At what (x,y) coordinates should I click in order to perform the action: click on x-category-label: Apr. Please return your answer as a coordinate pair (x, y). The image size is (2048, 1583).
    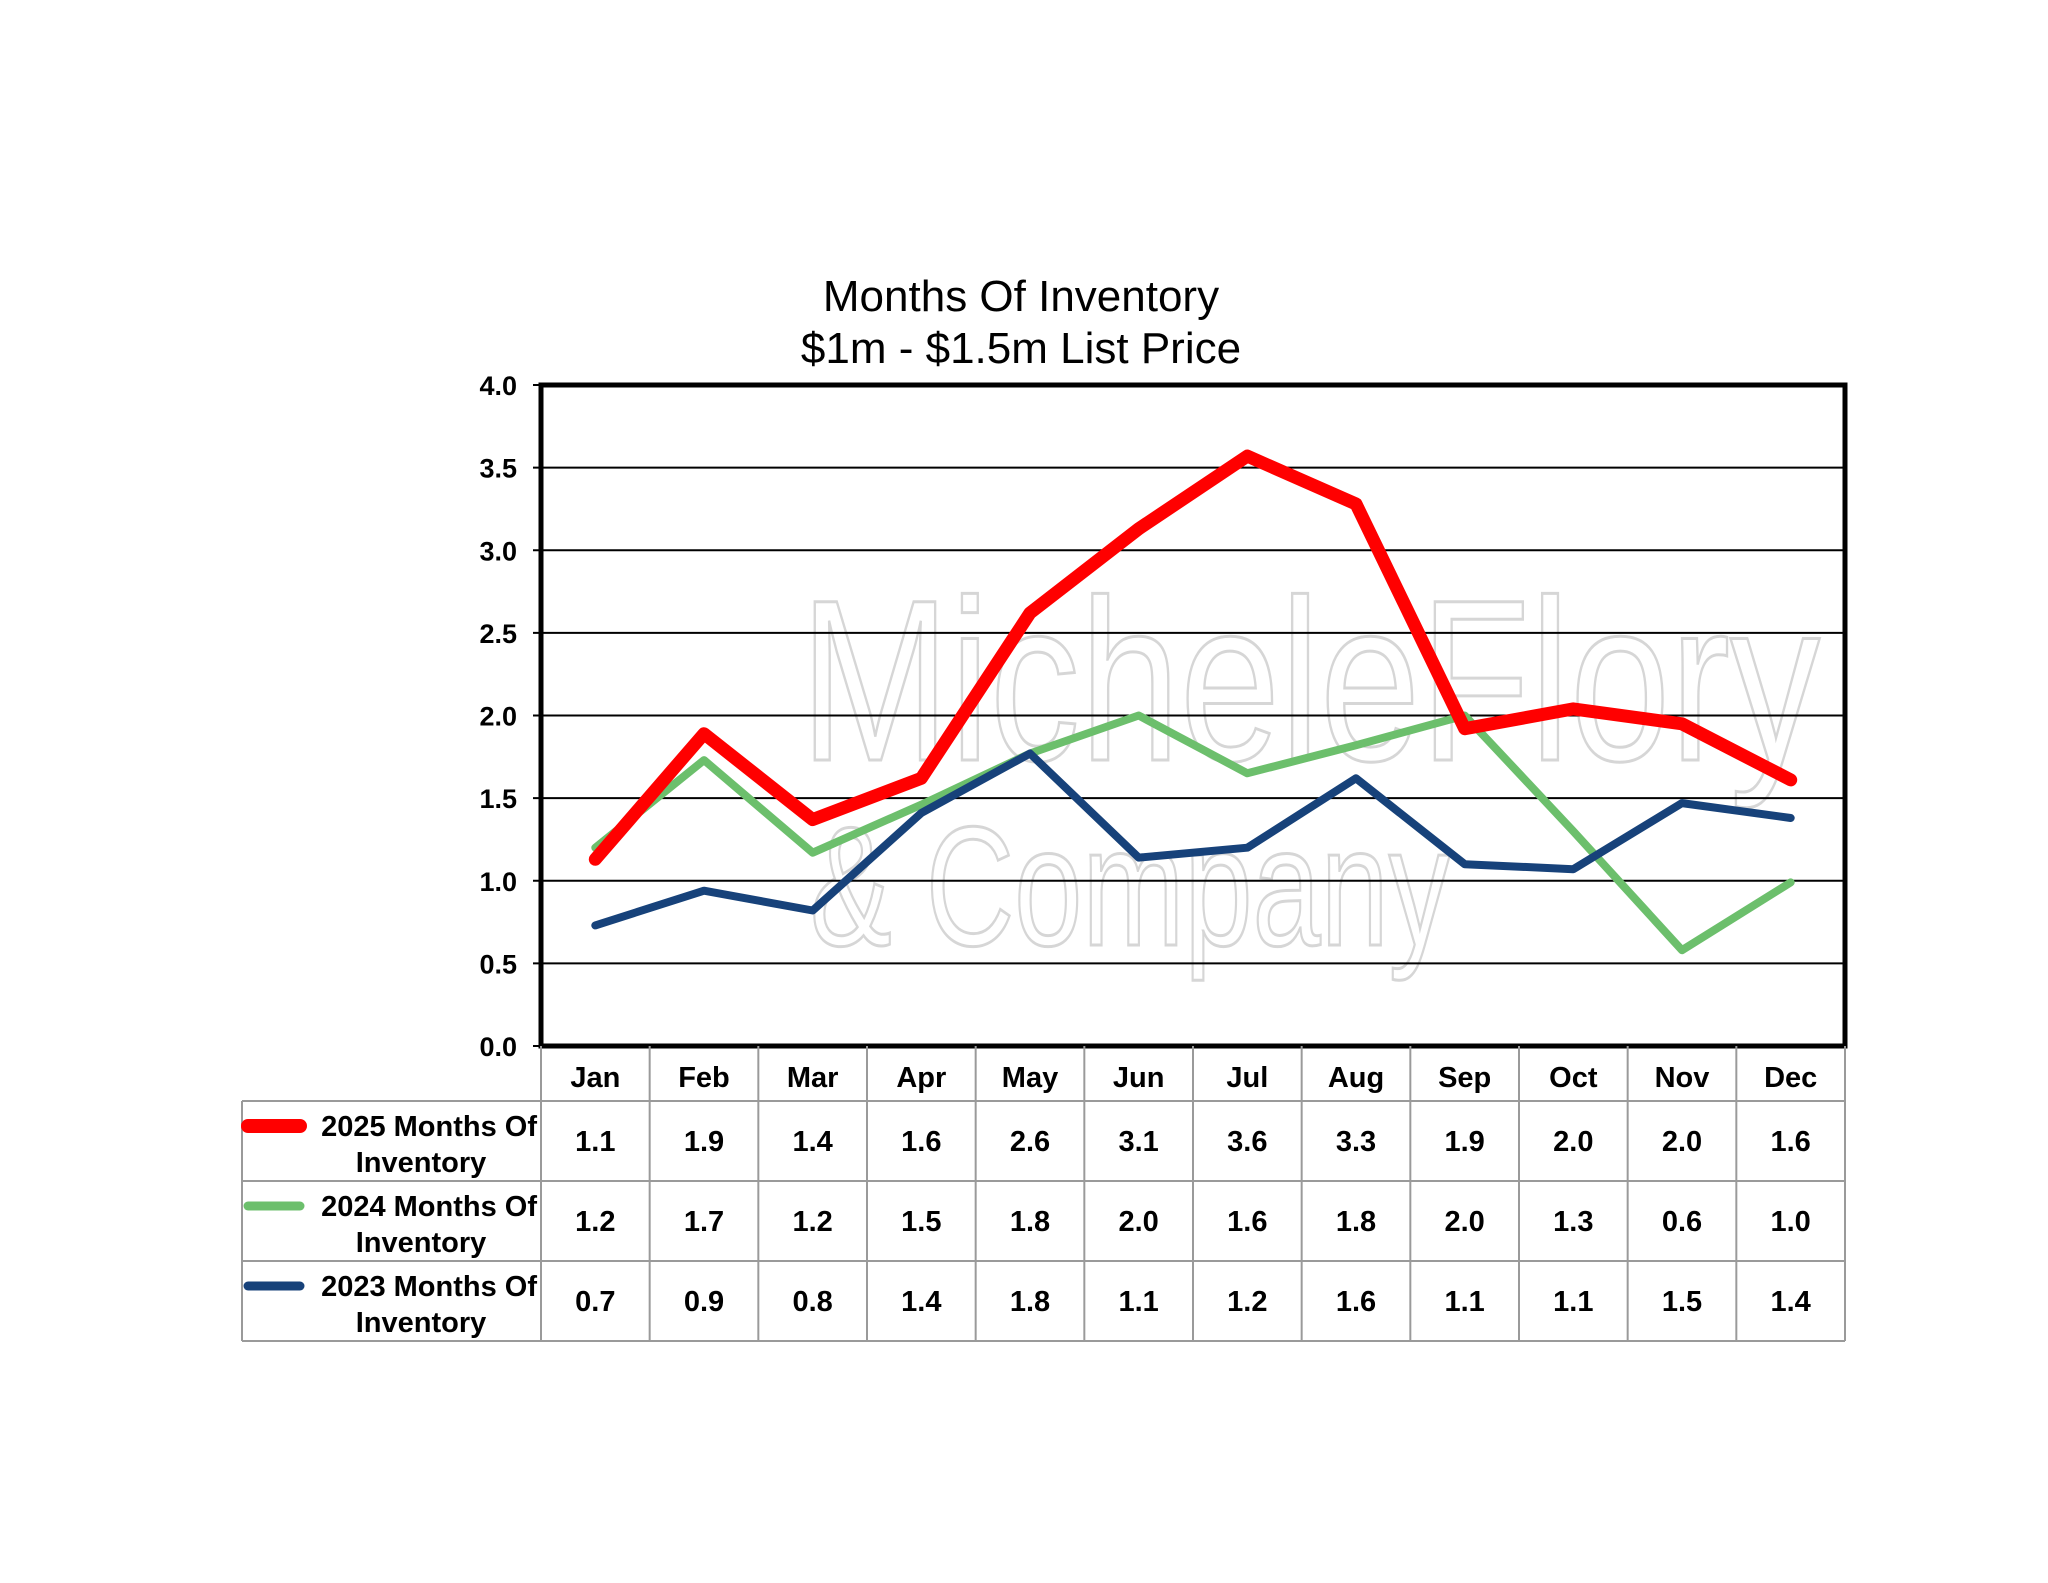
    Looking at the image, I should click on (921, 1078).